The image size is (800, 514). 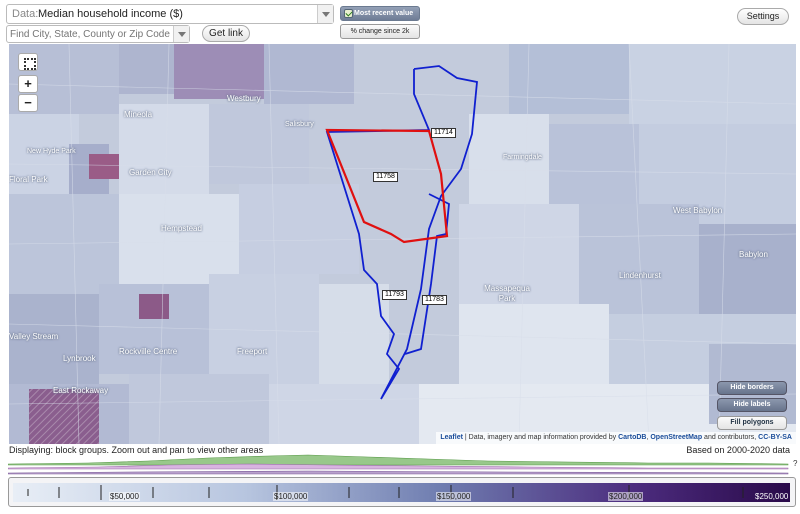 What do you see at coordinates (394, 295) in the screenshot?
I see `zip-label: 11793` at bounding box center [394, 295].